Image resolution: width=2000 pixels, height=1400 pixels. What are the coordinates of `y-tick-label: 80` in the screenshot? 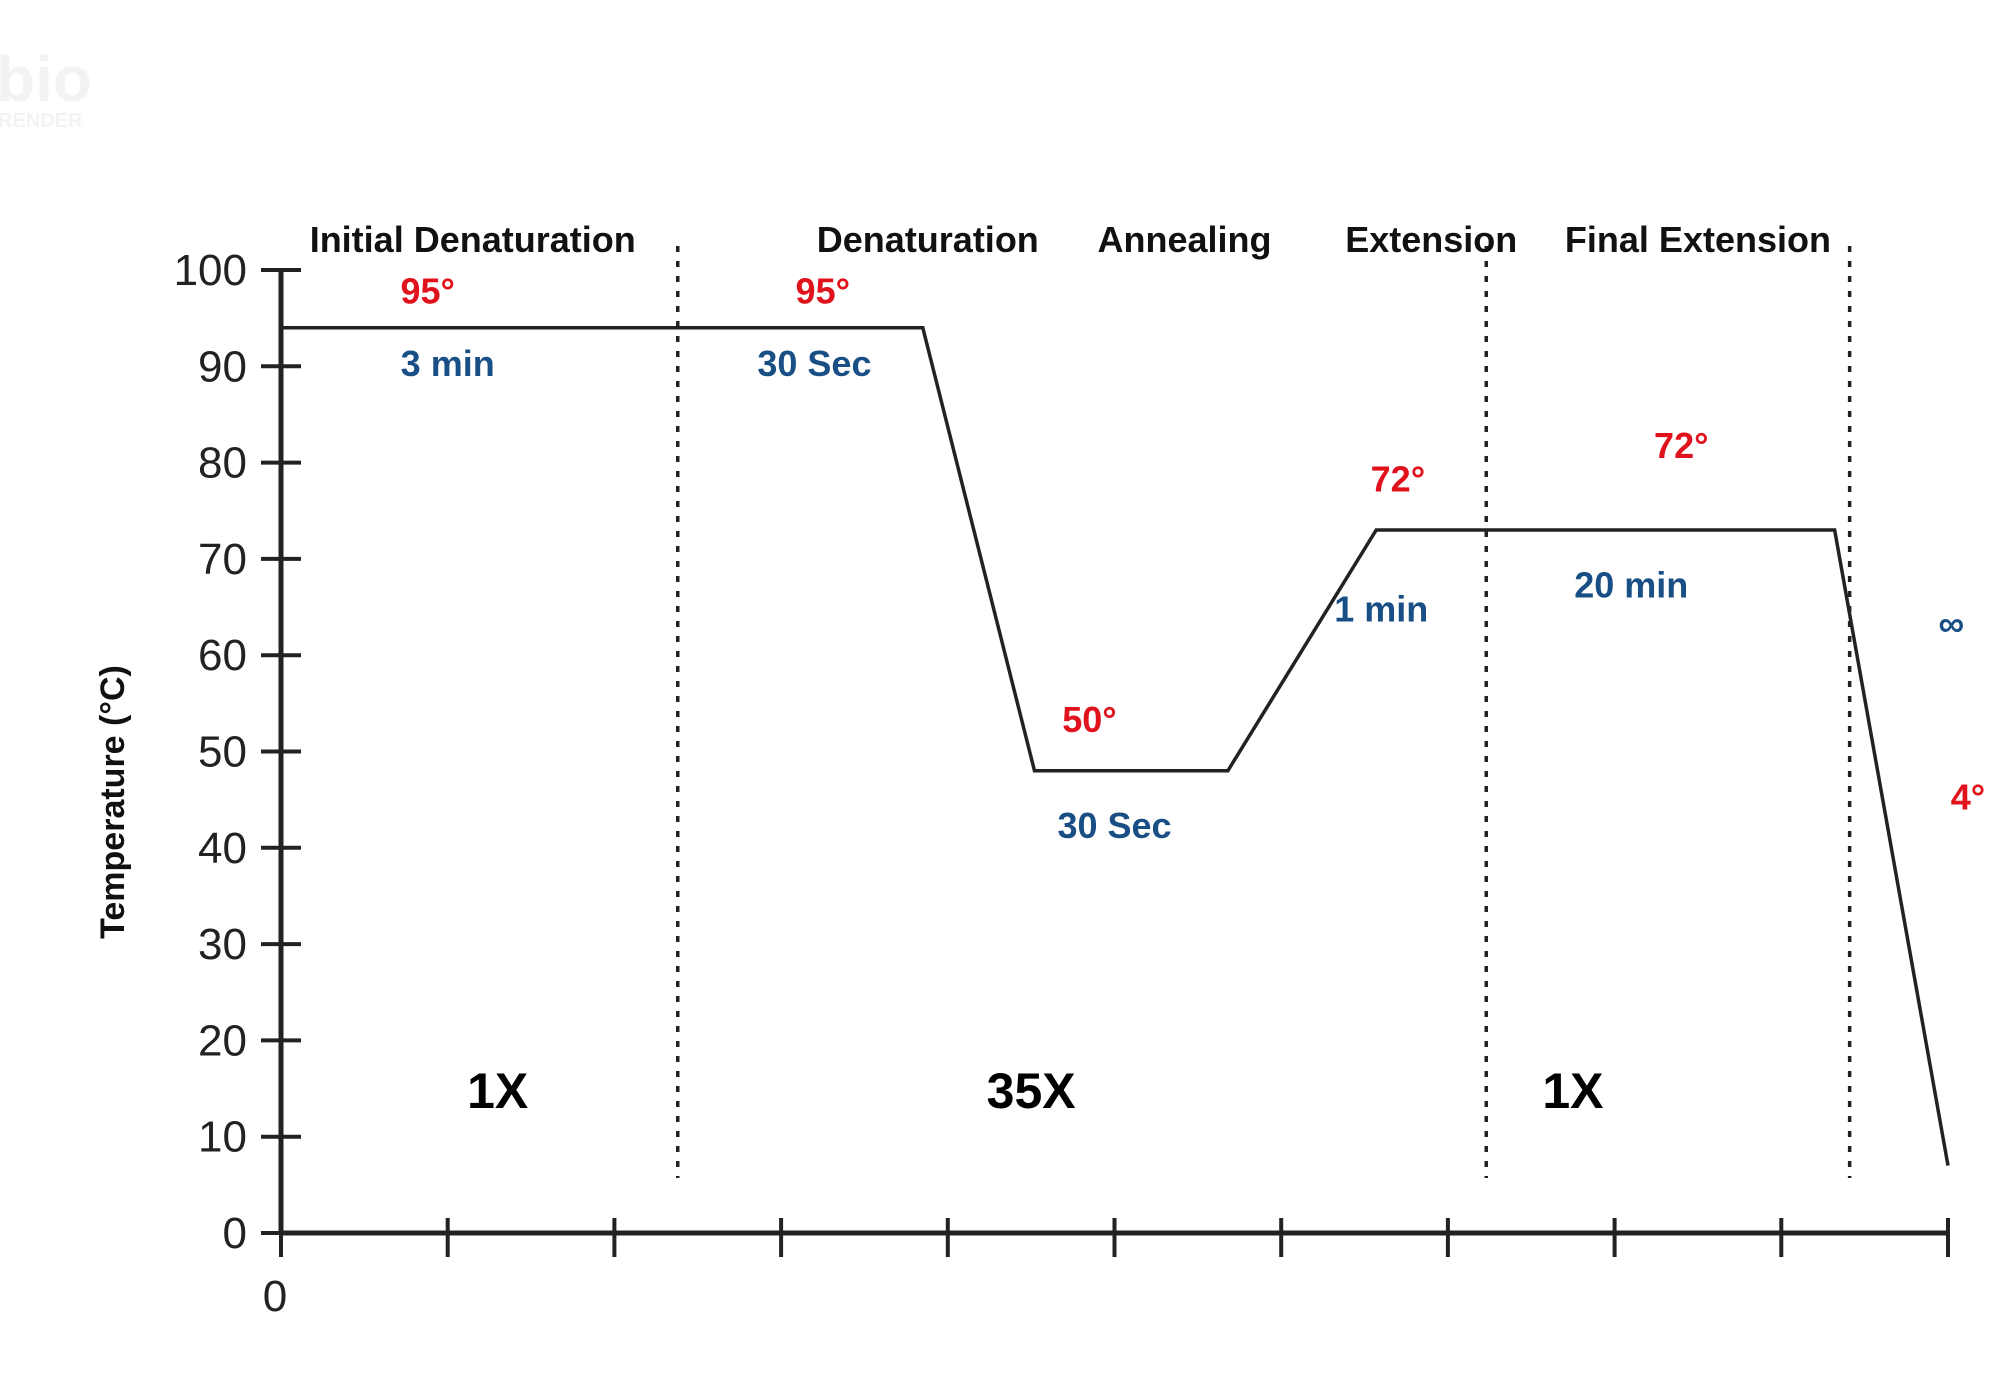 It's located at (222, 463).